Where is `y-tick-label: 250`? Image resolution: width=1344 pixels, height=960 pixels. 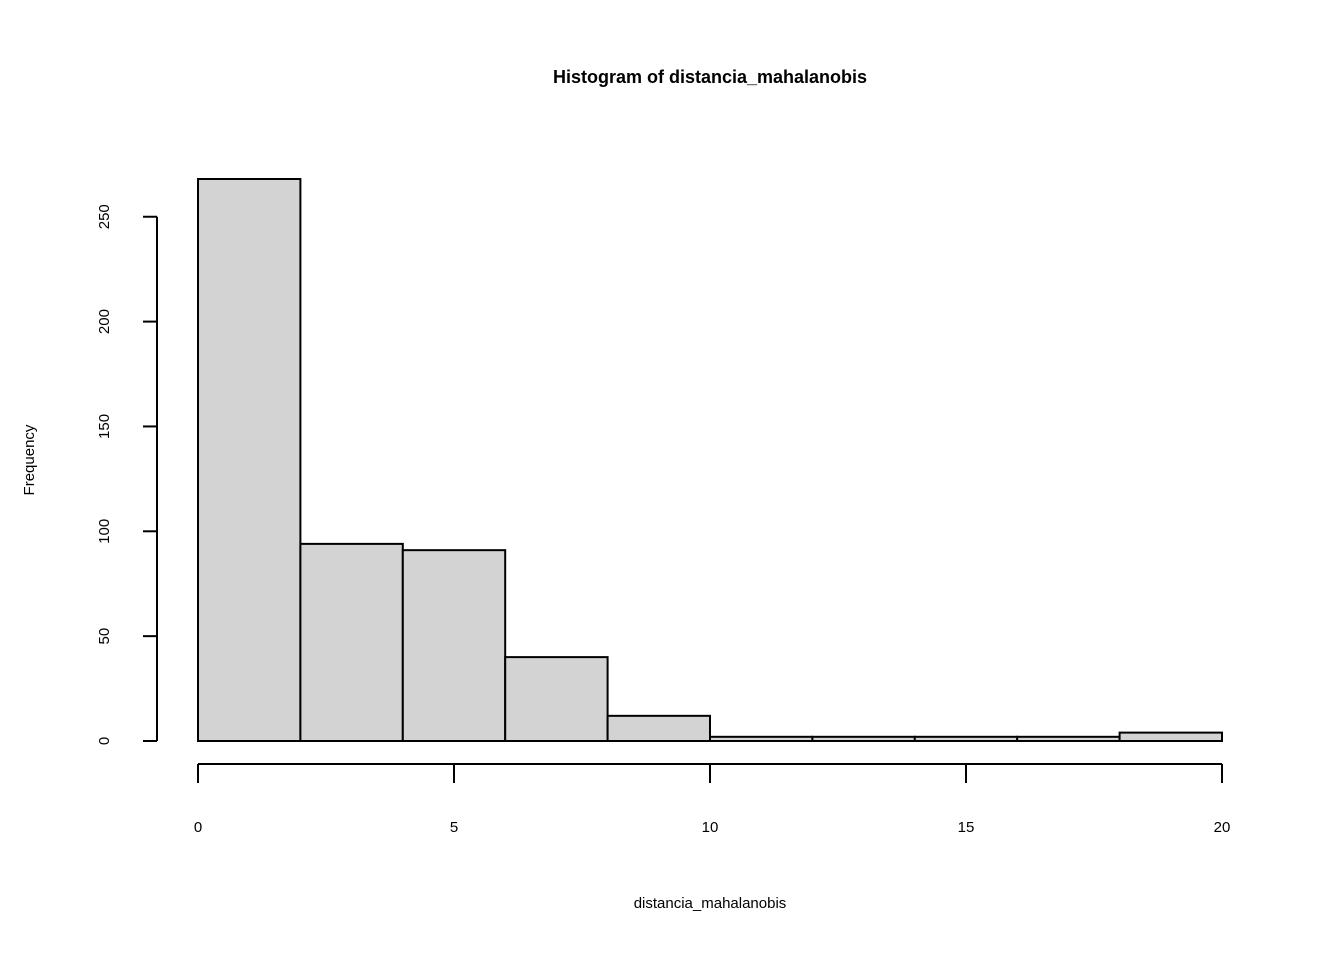 y-tick-label: 250 is located at coordinates (104, 216).